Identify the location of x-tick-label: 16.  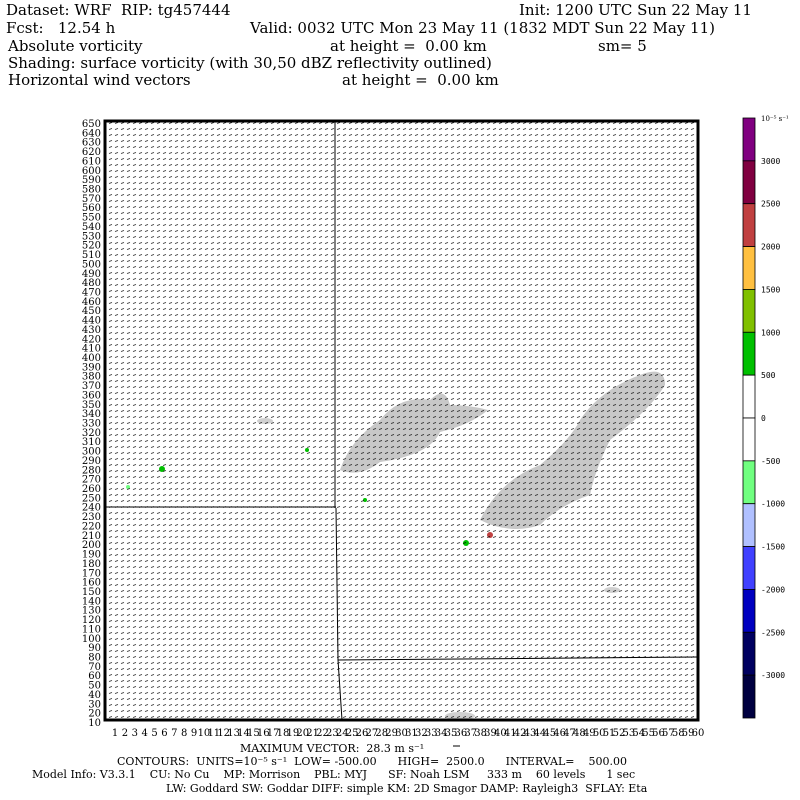
(263, 733).